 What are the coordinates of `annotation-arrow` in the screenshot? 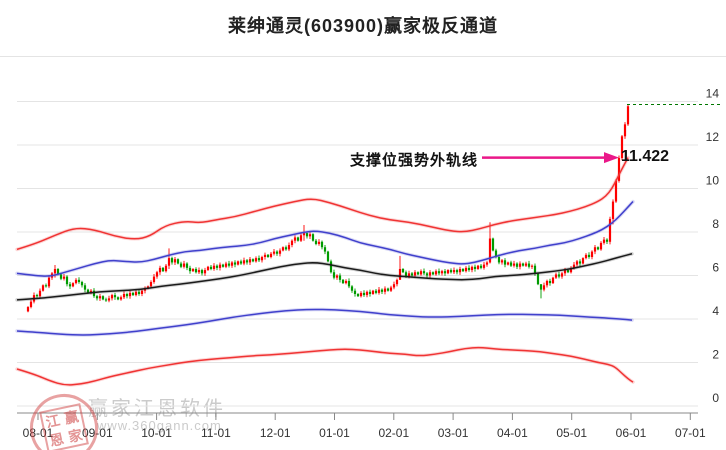 It's located at (550, 158).